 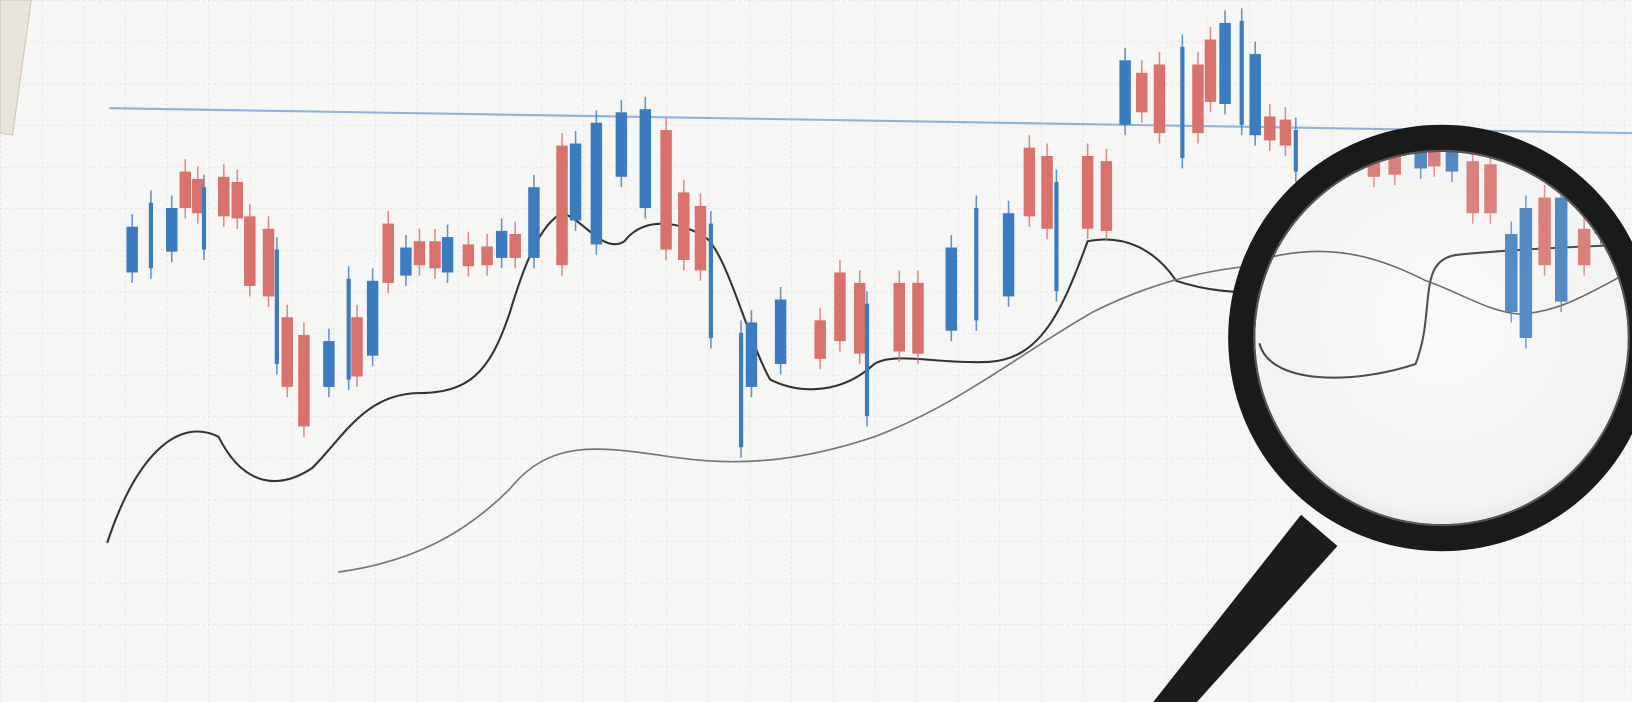 I want to click on lens-glass, so click(x=1441, y=338).